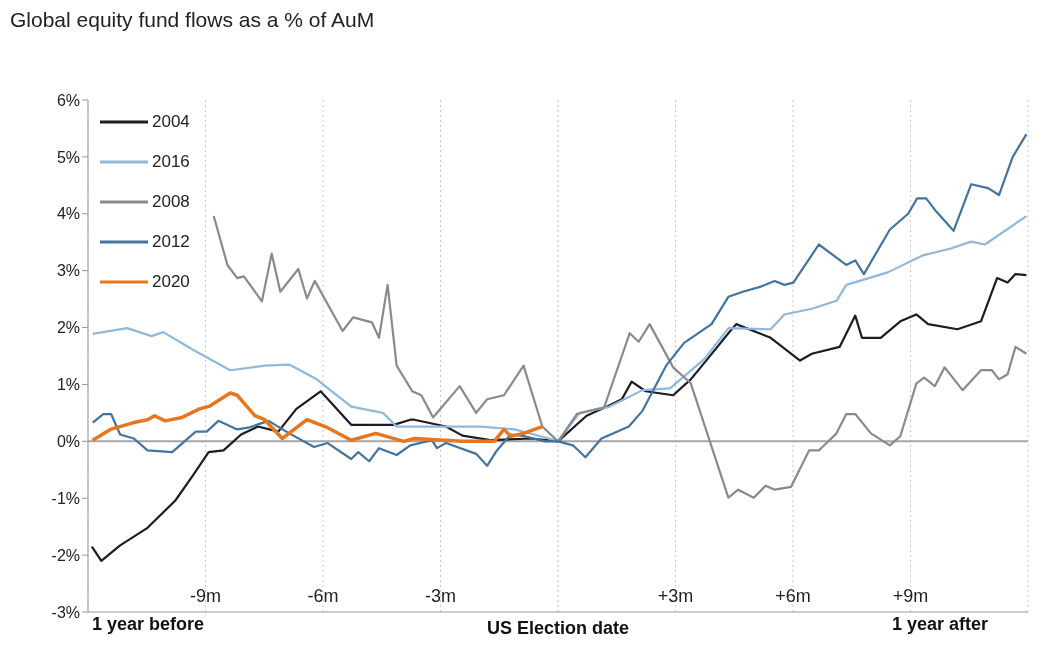  I want to click on legend-label: 2020, so click(171, 282).